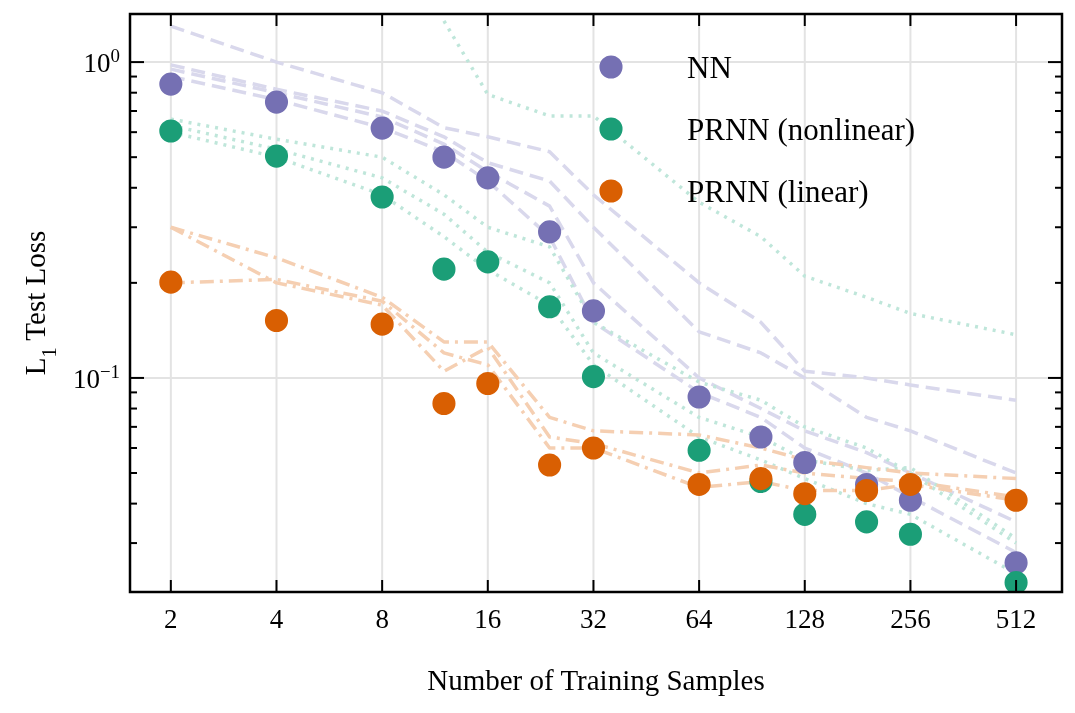  What do you see at coordinates (596, 680) in the screenshot?
I see `x-axis-title: Number of Training Samples` at bounding box center [596, 680].